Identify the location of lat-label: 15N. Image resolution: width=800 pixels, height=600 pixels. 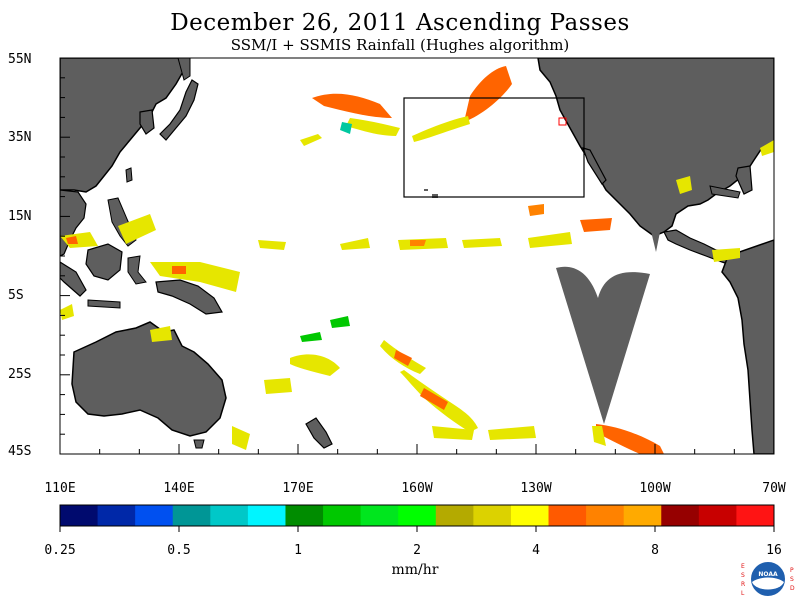
(20, 216).